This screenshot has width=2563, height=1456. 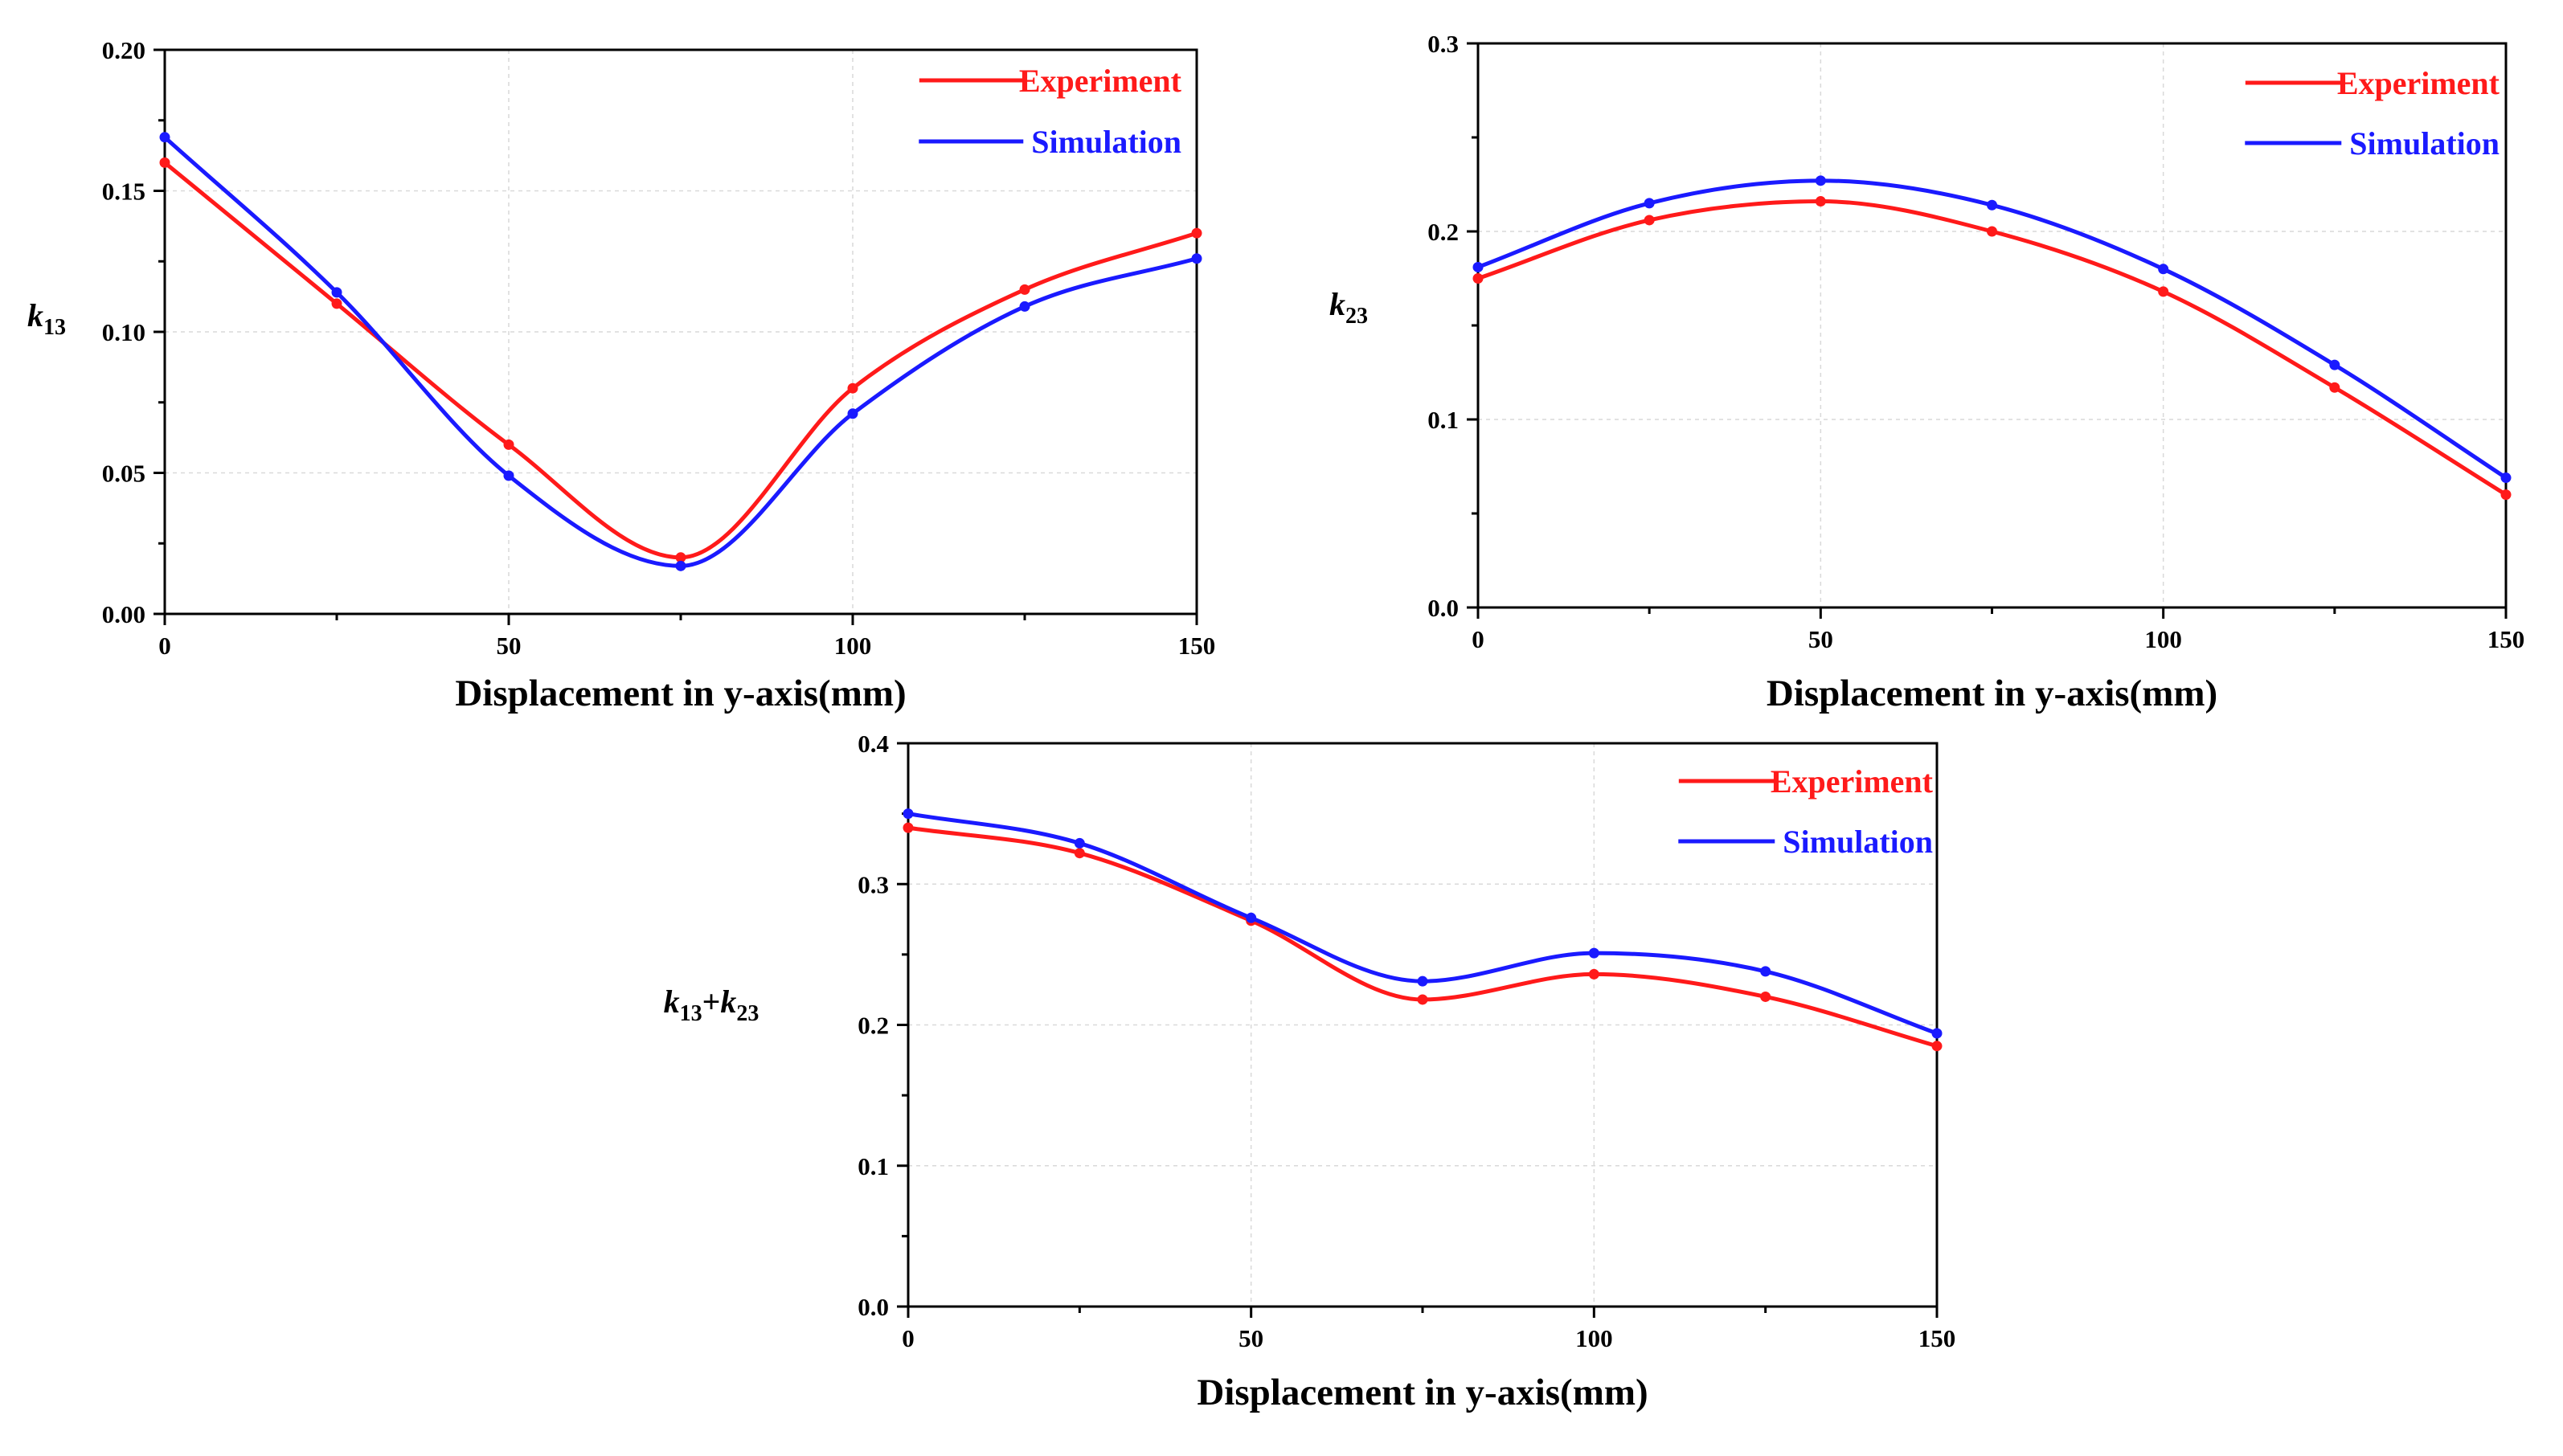 I want to click on y-axis-label: k13, so click(x=46, y=318).